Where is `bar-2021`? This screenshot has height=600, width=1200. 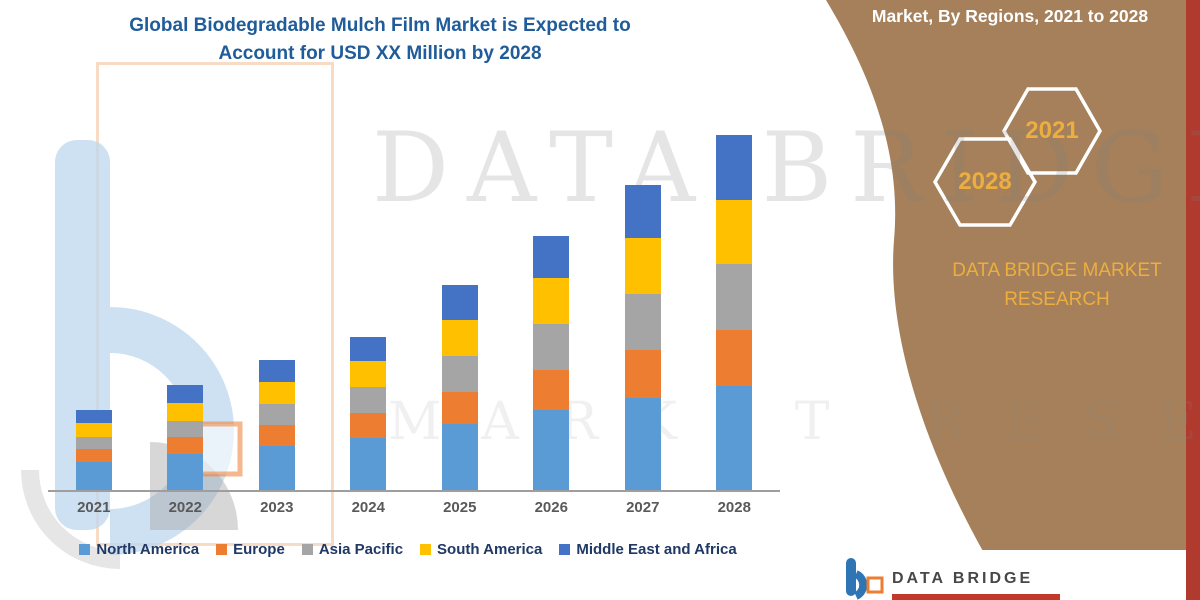 bar-2021 is located at coordinates (93, 450).